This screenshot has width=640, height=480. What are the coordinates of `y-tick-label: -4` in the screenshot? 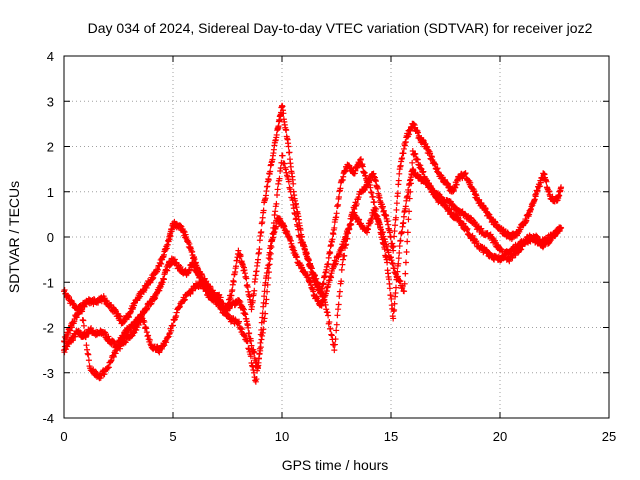 It's located at (48, 418).